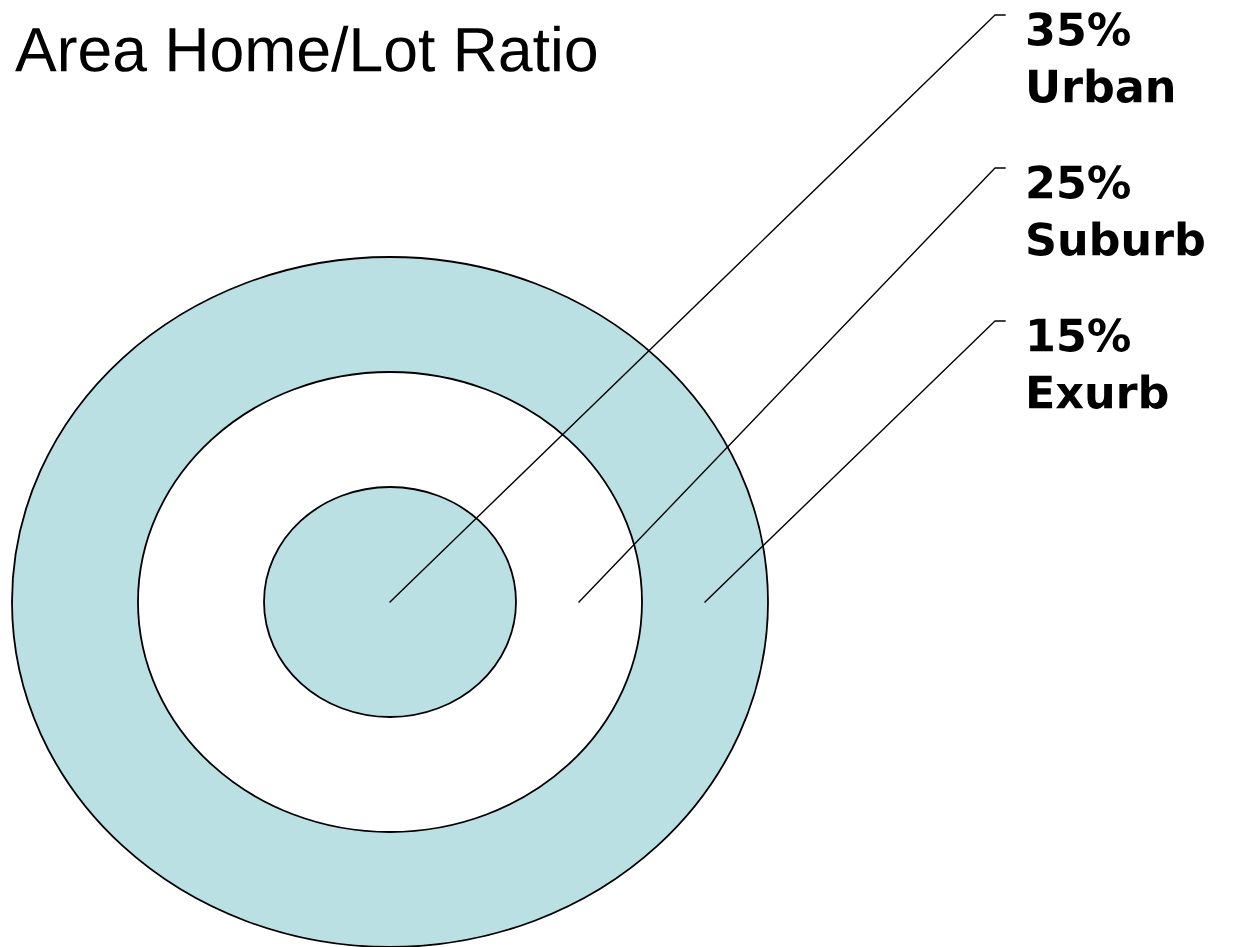  Describe the element at coordinates (1101, 85) in the screenshot. I see `category-label: Urban` at that location.